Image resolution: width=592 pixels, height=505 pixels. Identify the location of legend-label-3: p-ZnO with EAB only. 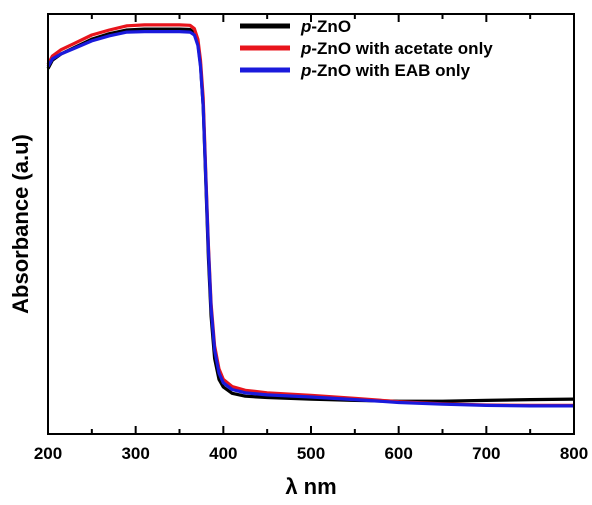
(385, 70).